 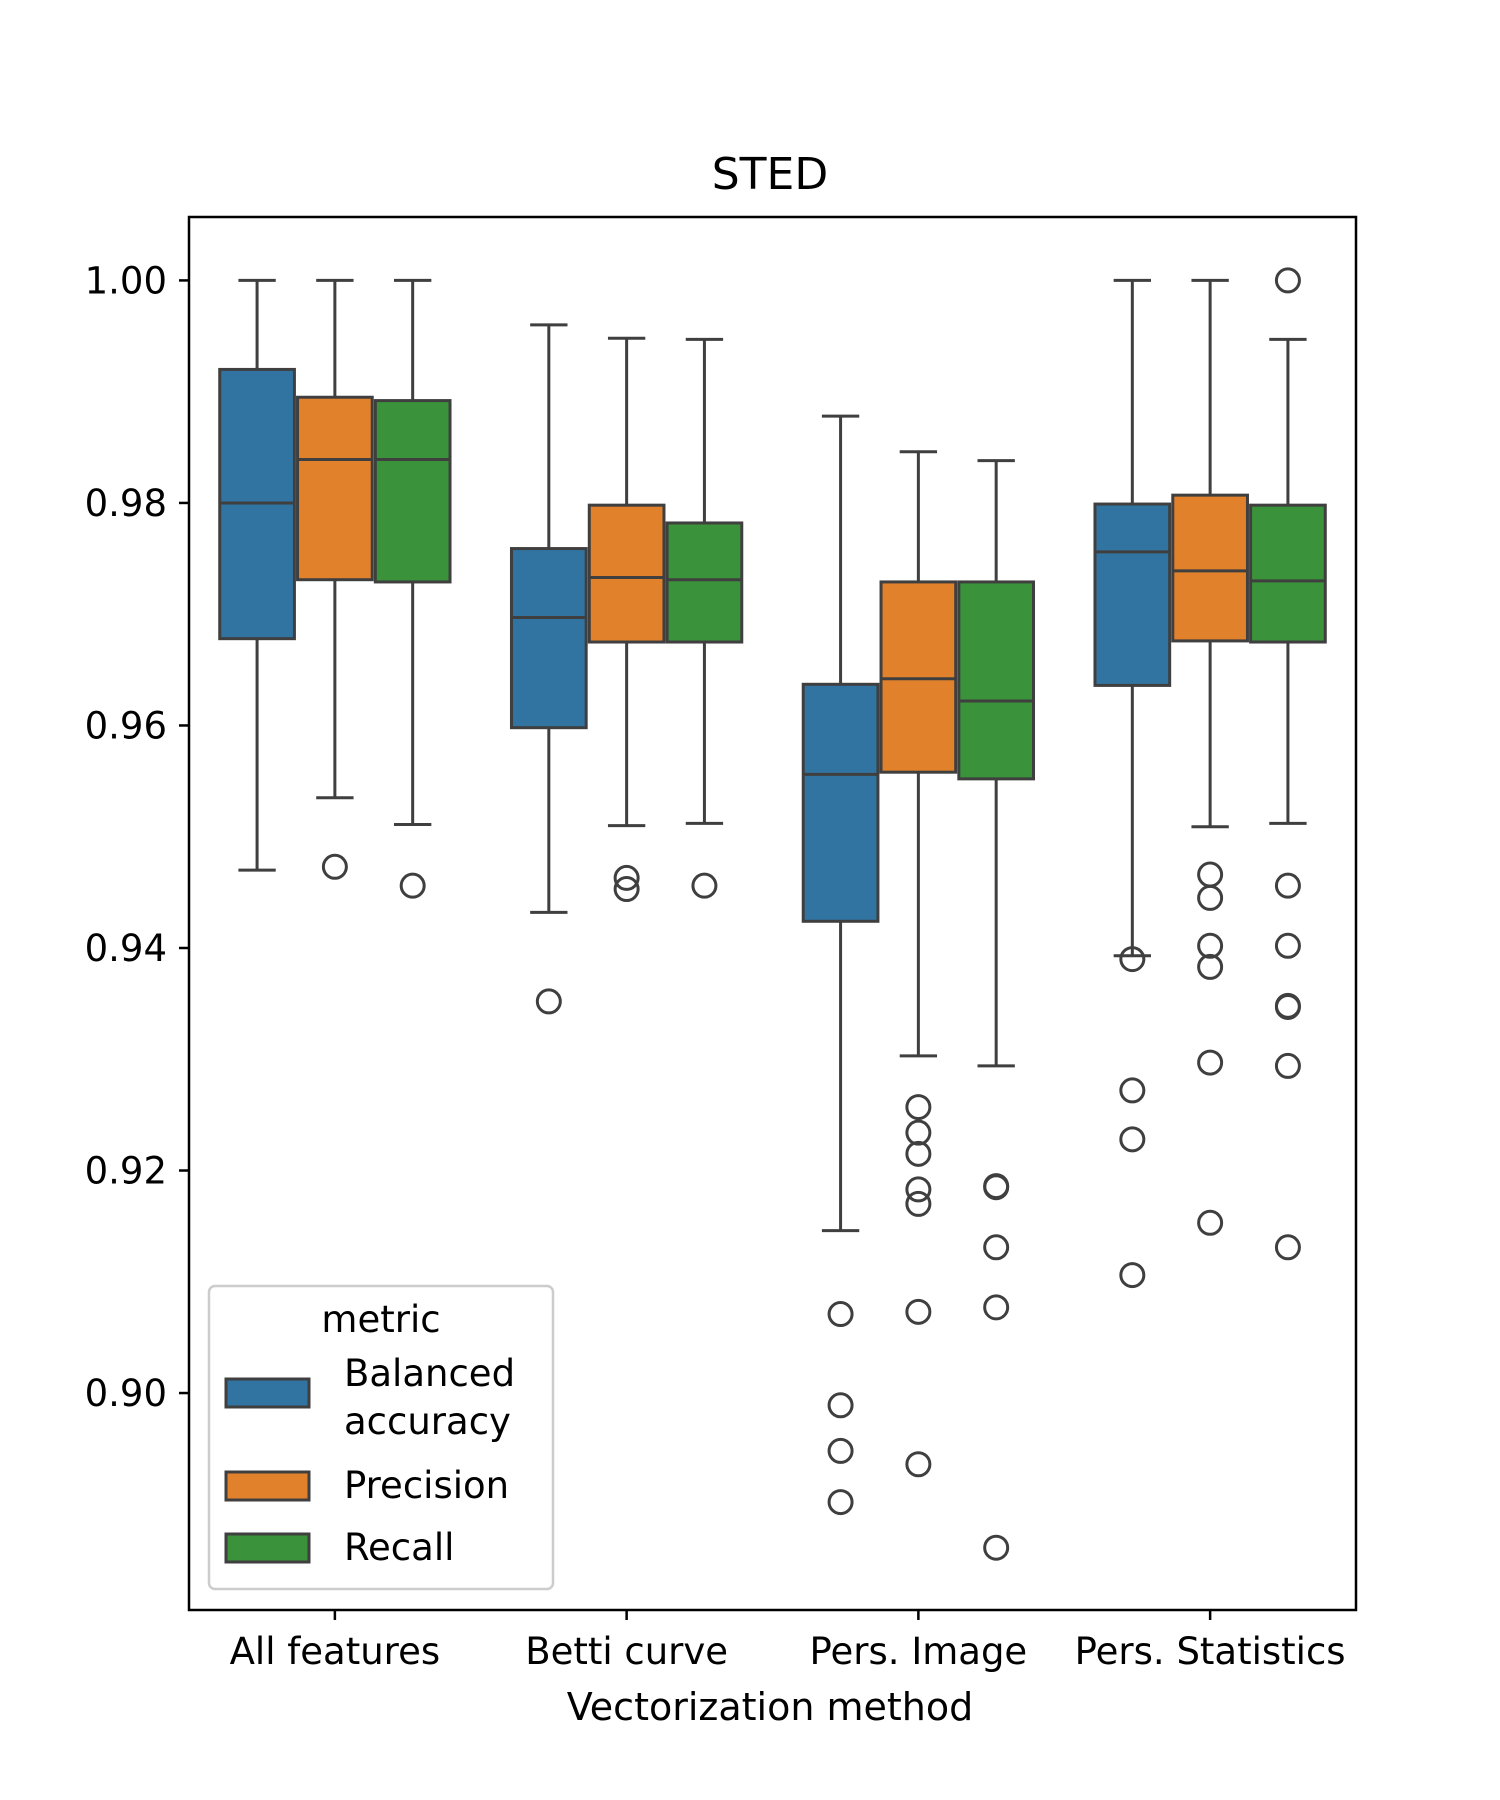 What do you see at coordinates (399, 1547) in the screenshot?
I see `legend-label: Recall` at bounding box center [399, 1547].